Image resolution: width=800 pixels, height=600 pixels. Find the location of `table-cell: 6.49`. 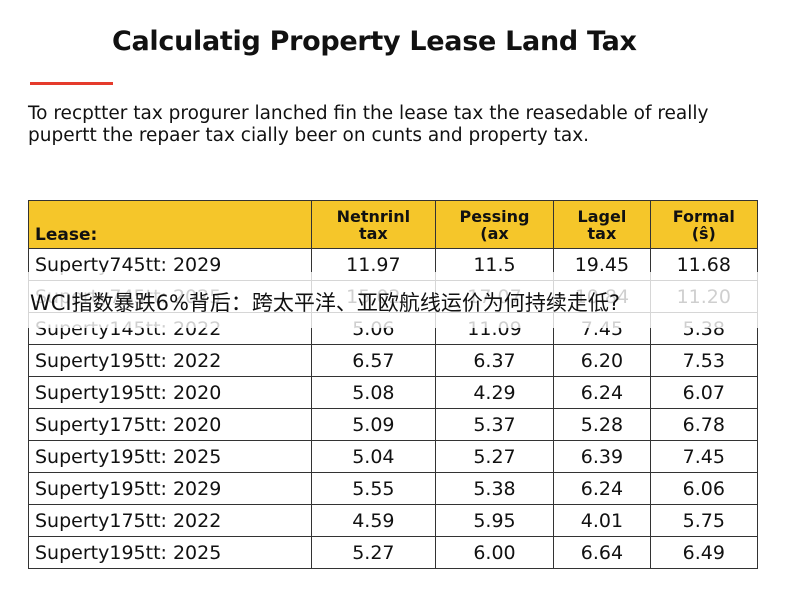

table-cell: 6.49 is located at coordinates (704, 552).